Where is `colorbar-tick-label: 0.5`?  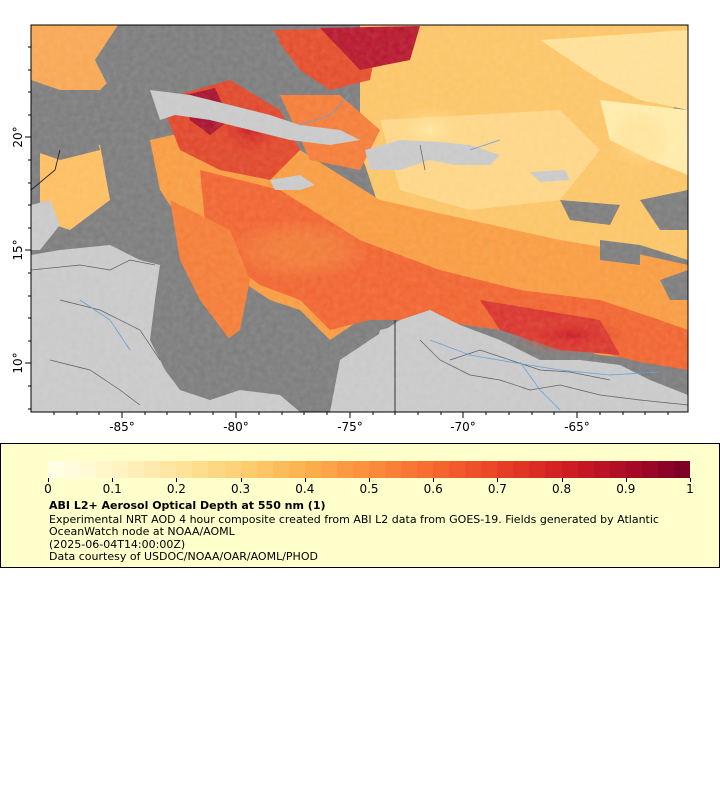
colorbar-tick-label: 0.5 is located at coordinates (369, 489).